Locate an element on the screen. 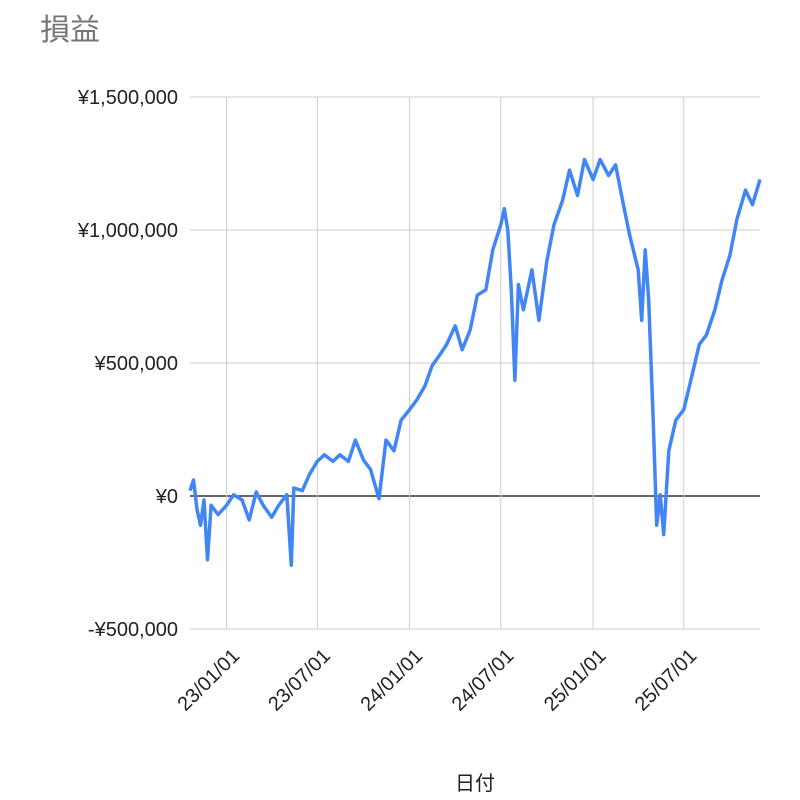 This screenshot has height=800, width=800. y-tick-label: ¥1,500,000 is located at coordinates (127, 98).